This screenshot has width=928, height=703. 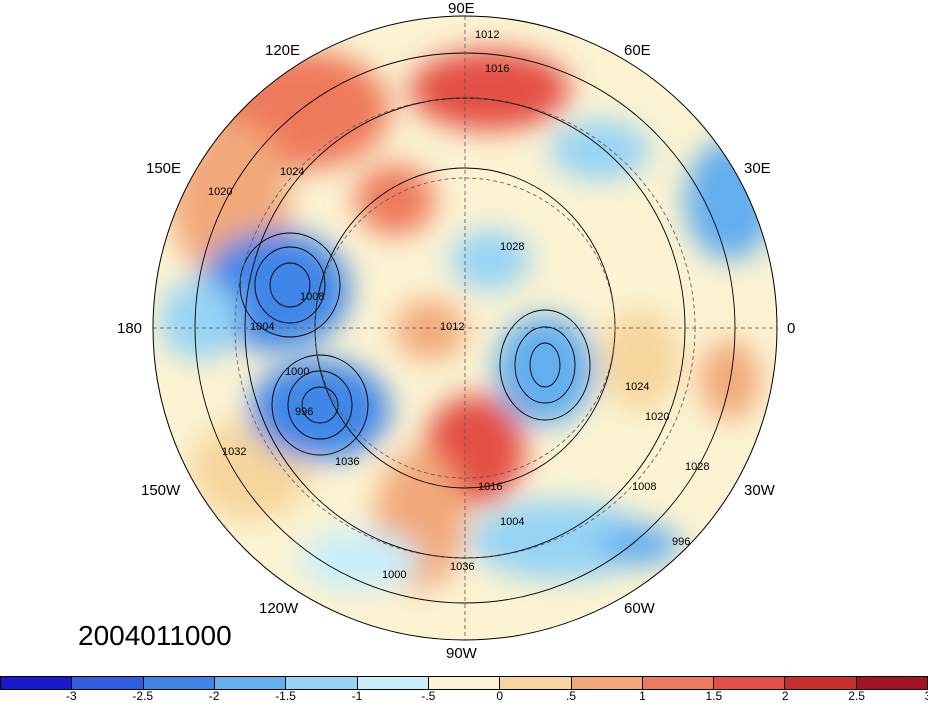 What do you see at coordinates (759, 490) in the screenshot?
I see `lon-label-30w: 30W` at bounding box center [759, 490].